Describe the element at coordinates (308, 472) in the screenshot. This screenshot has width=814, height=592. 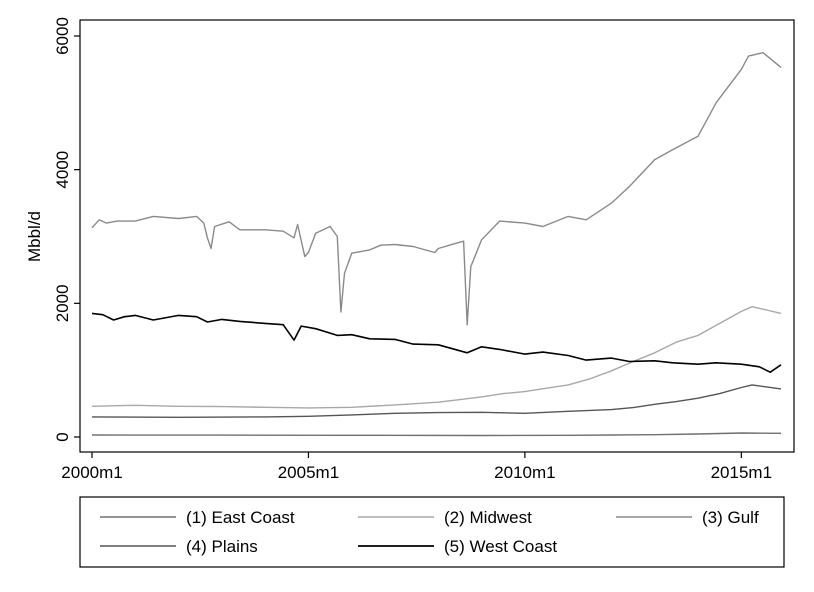
I see `x-tick-label: 2005m1` at that location.